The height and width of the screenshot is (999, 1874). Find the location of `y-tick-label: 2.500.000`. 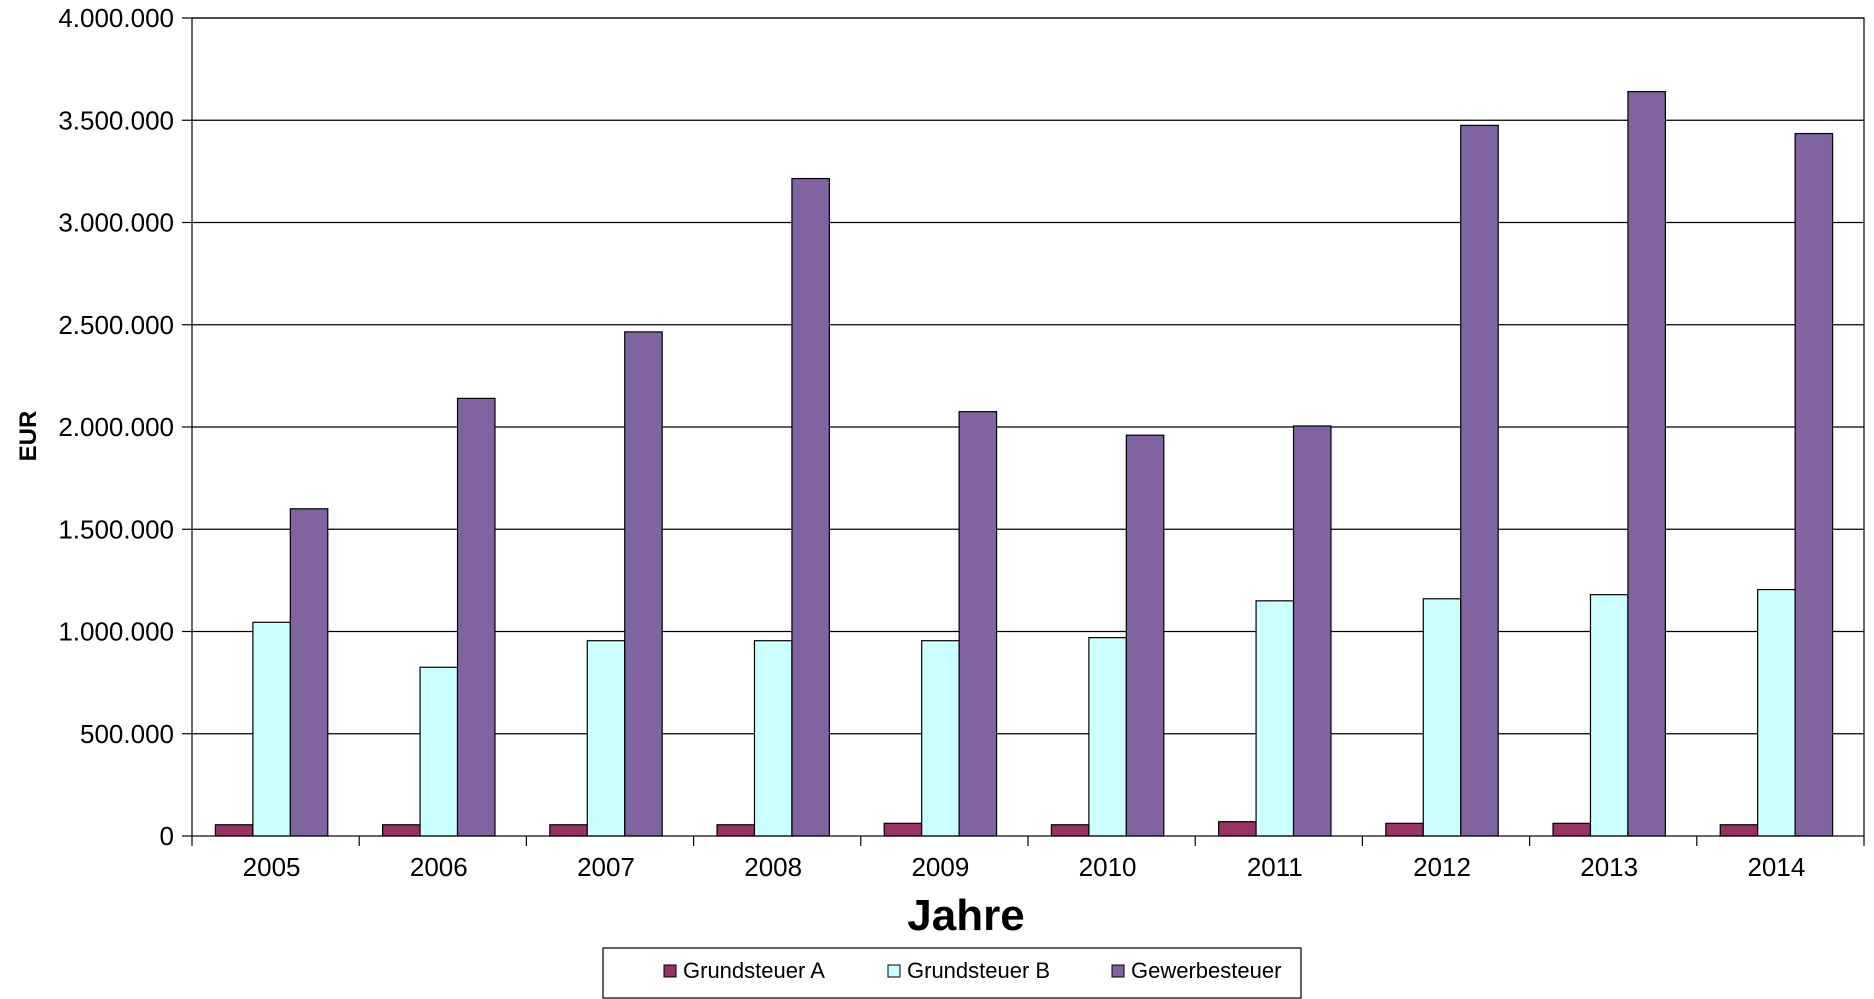

y-tick-label: 2.500.000 is located at coordinates (116, 325).